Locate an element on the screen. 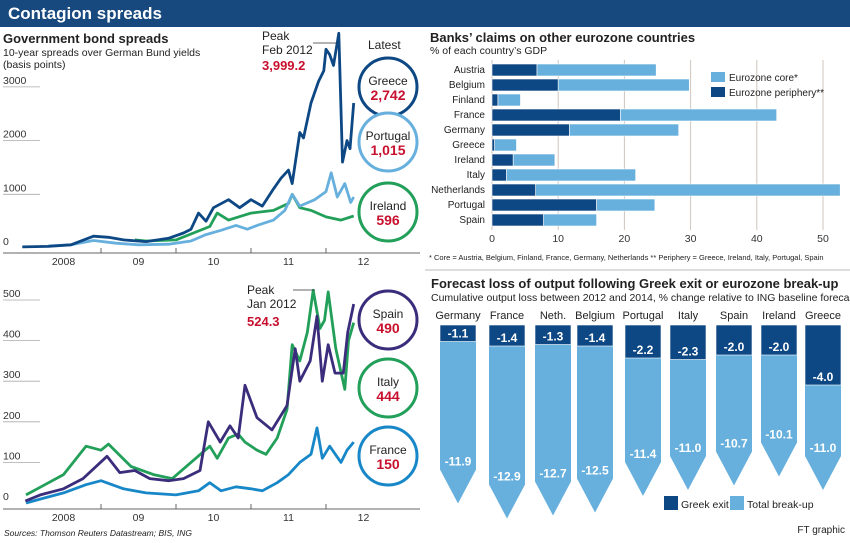 The image size is (850, 543). series-line-france is located at coordinates (190, 465).